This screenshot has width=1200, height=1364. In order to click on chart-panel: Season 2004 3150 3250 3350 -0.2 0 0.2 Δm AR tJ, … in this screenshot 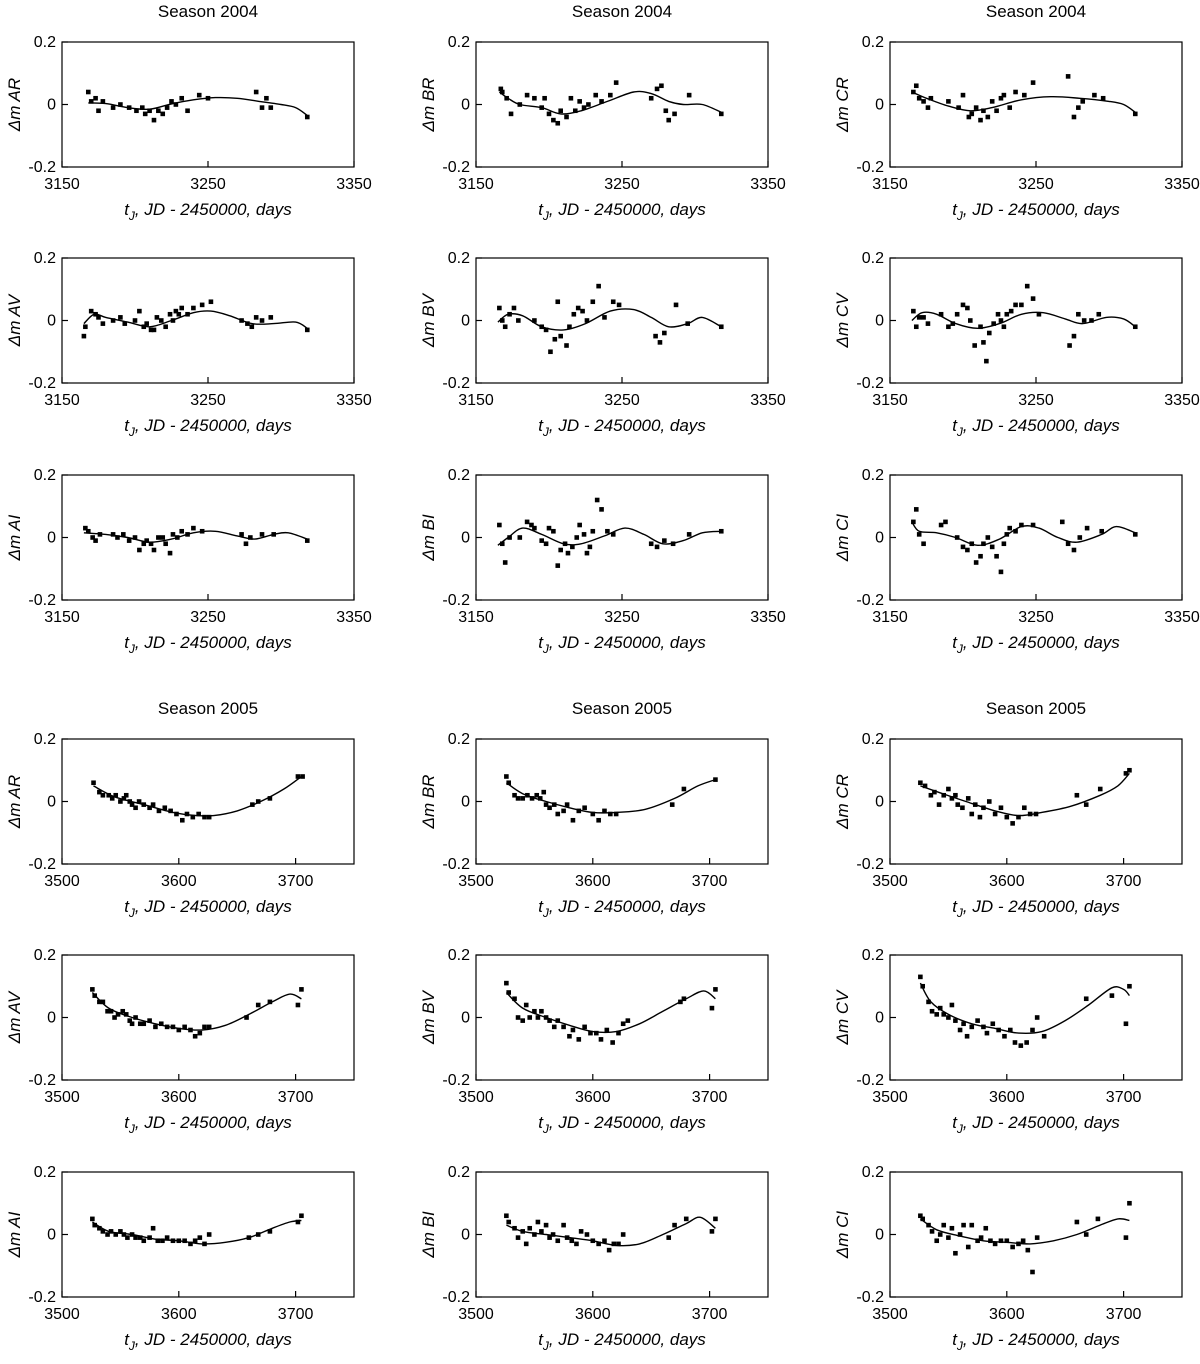, I will do `click(188, 112)`.